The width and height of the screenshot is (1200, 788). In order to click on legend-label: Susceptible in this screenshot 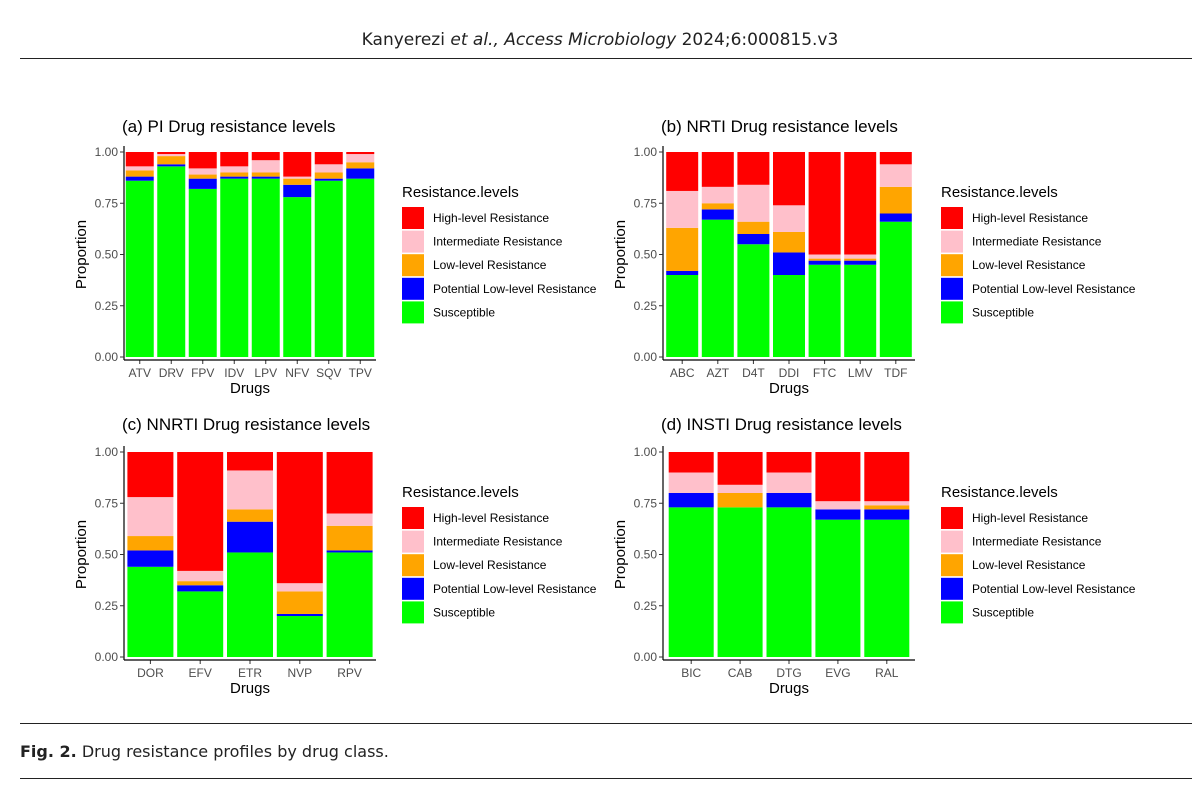, I will do `click(464, 612)`.